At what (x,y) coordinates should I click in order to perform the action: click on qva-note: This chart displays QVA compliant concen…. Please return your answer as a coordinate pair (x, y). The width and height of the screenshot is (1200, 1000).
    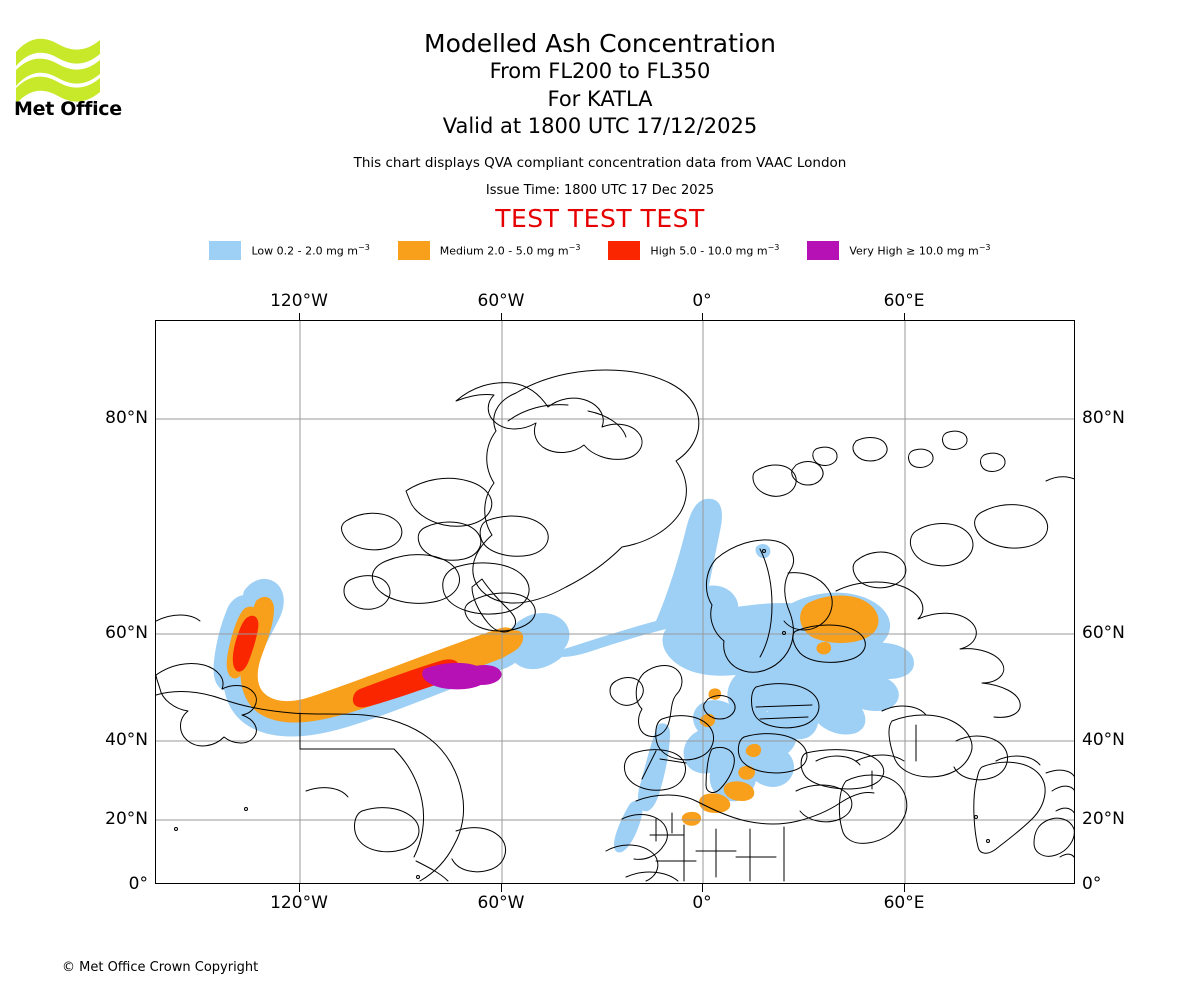
    Looking at the image, I should click on (600, 163).